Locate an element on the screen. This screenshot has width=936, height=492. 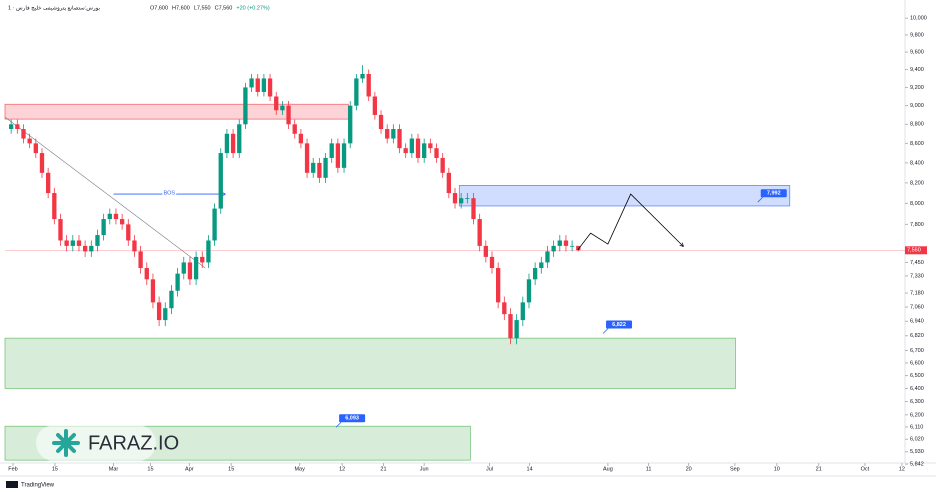
logo-icon is located at coordinates (66, 443).